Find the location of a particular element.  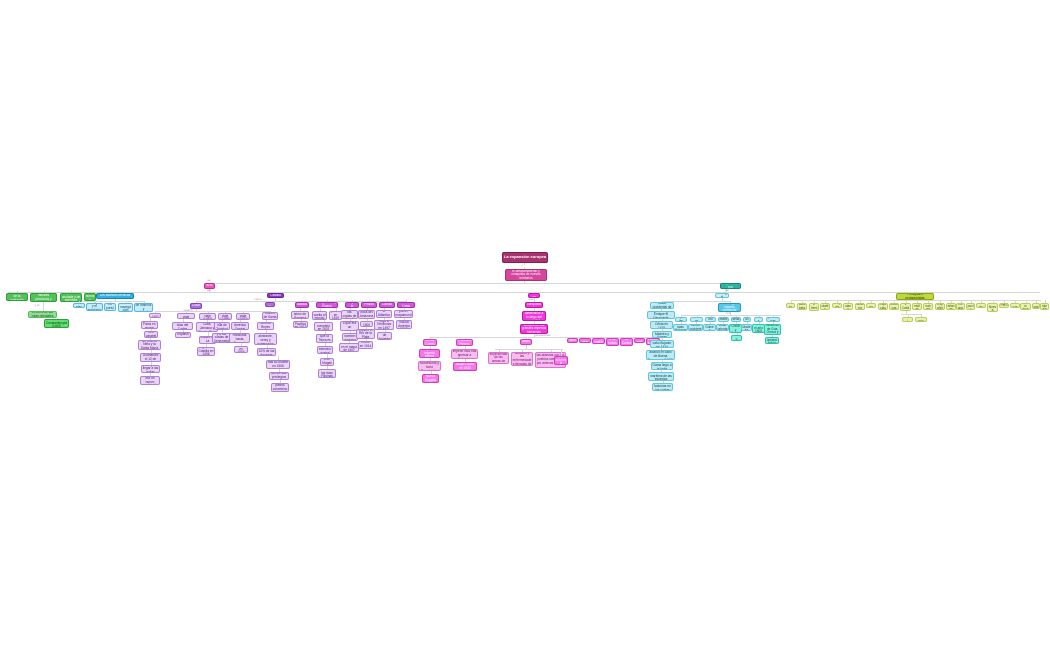

concept-node: carabela is located at coordinates (802, 306).